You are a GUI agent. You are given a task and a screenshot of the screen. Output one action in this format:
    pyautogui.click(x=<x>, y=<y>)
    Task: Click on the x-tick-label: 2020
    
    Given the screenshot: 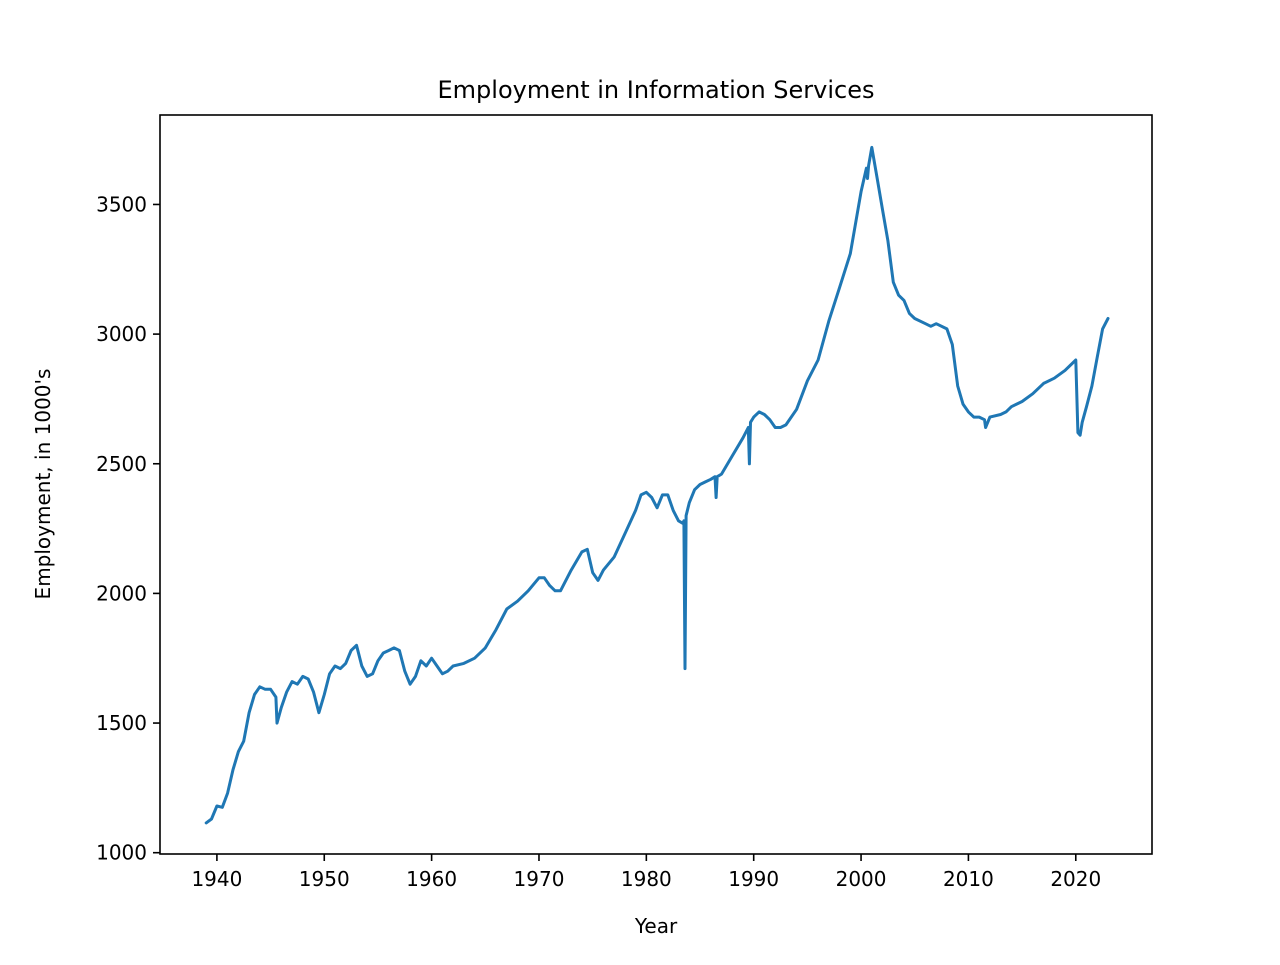 What is the action you would take?
    pyautogui.click(x=1075, y=879)
    